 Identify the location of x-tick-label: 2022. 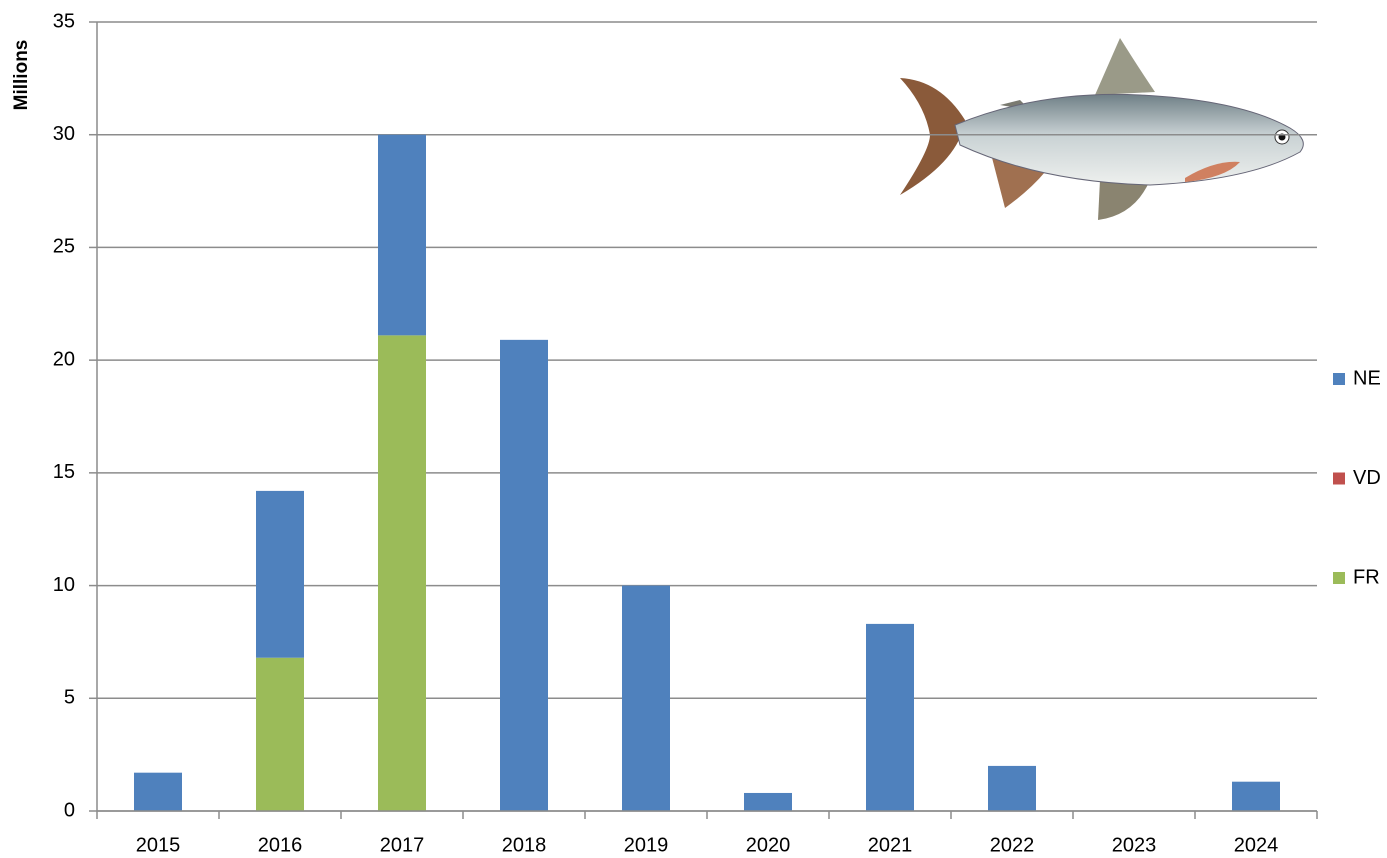
(1012, 845).